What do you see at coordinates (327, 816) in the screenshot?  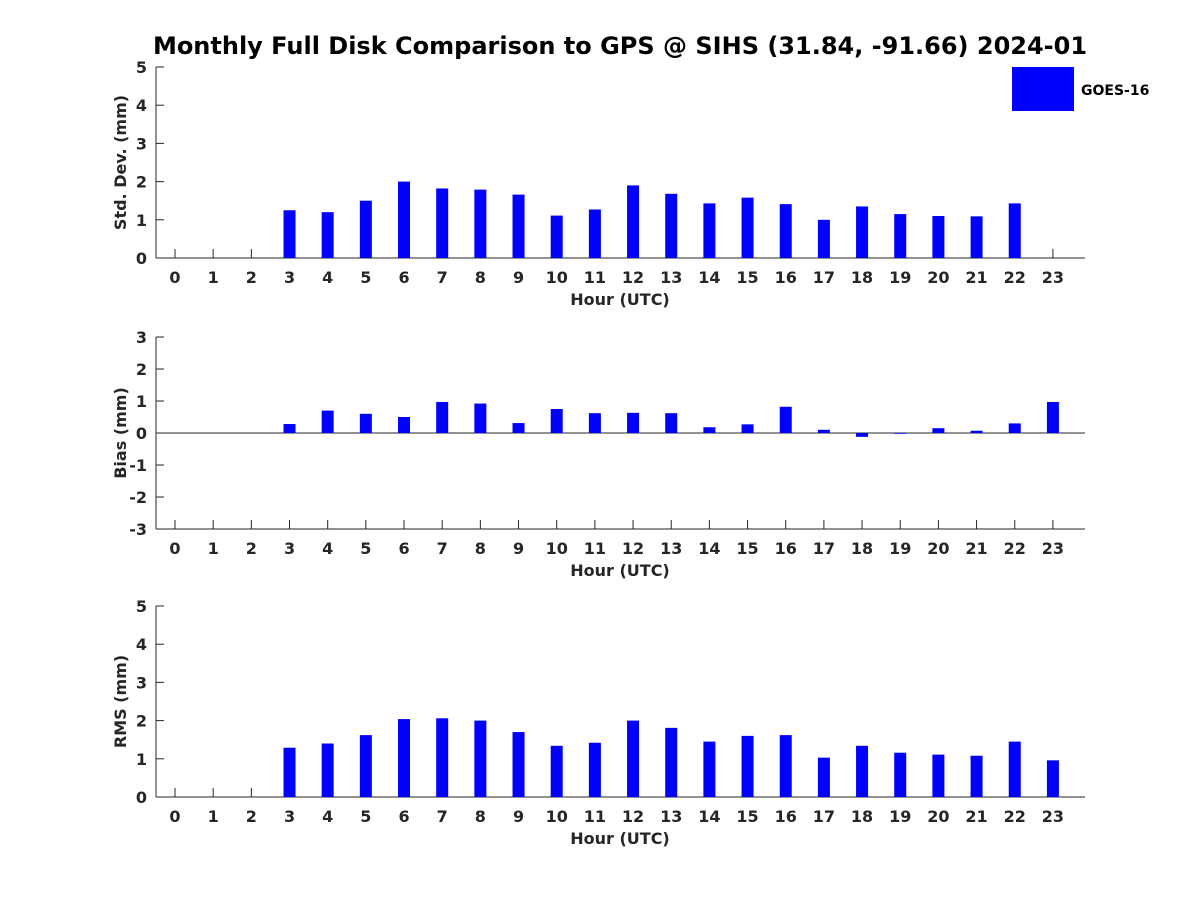 I see `x-tick-label: 4` at bounding box center [327, 816].